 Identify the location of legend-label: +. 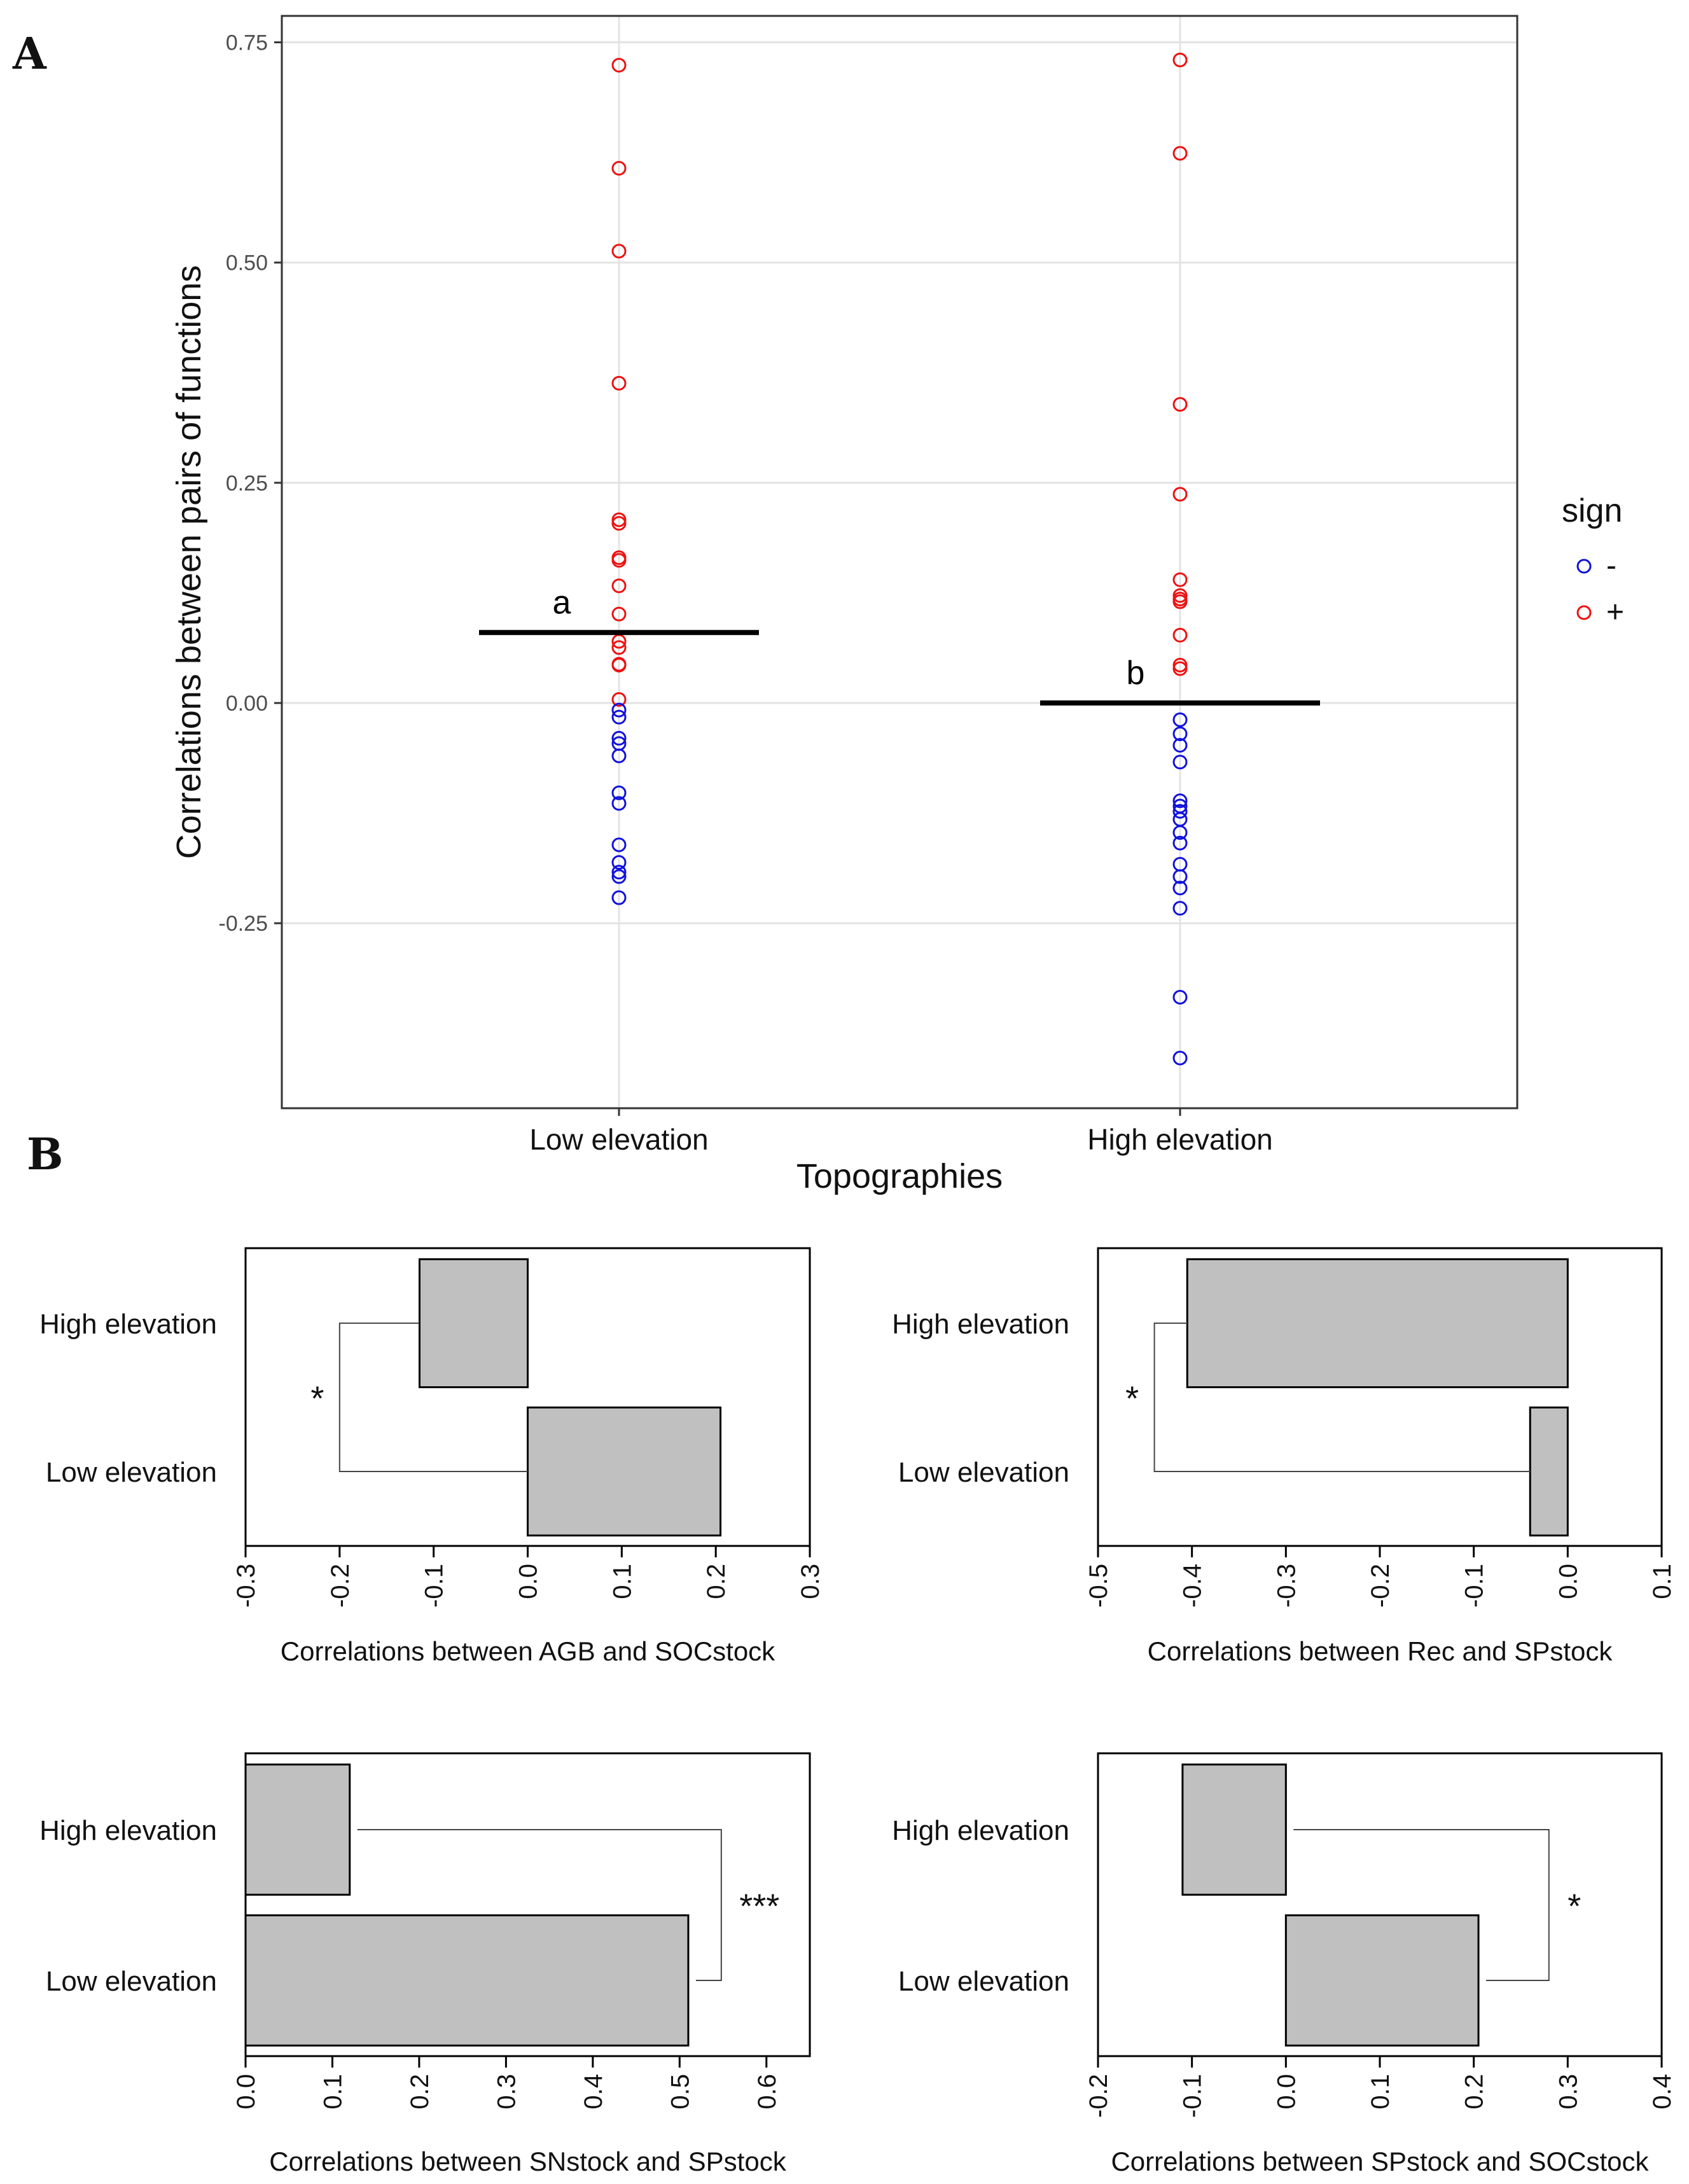
(1615, 612).